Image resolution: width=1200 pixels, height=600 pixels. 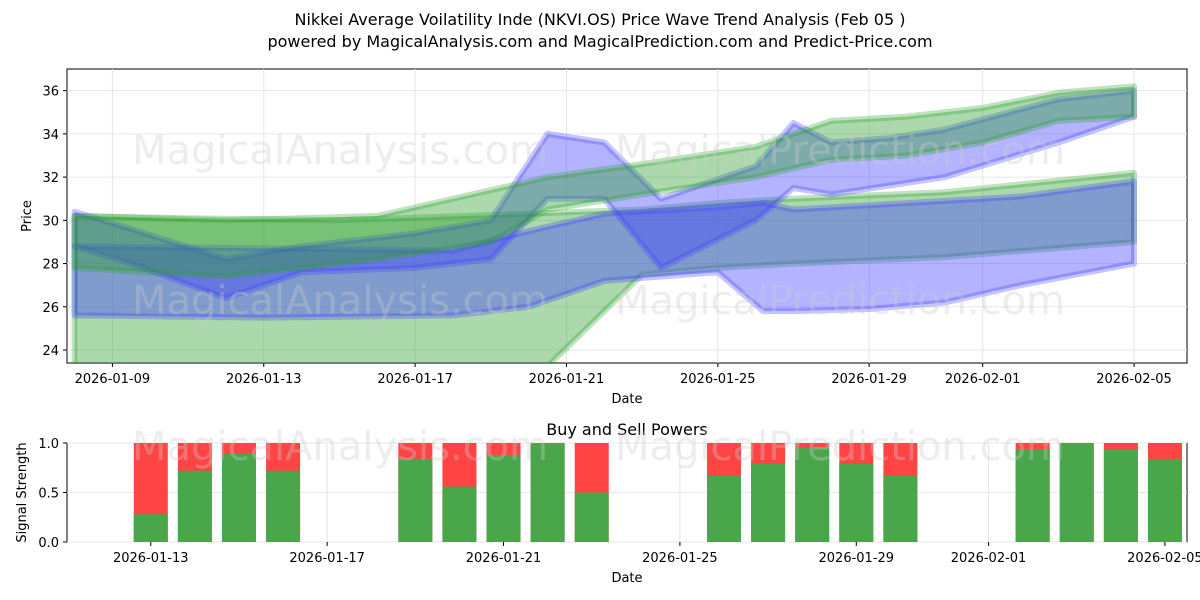 I want to click on price-chart-x-tick-label: 2026-01-13, so click(x=264, y=379).